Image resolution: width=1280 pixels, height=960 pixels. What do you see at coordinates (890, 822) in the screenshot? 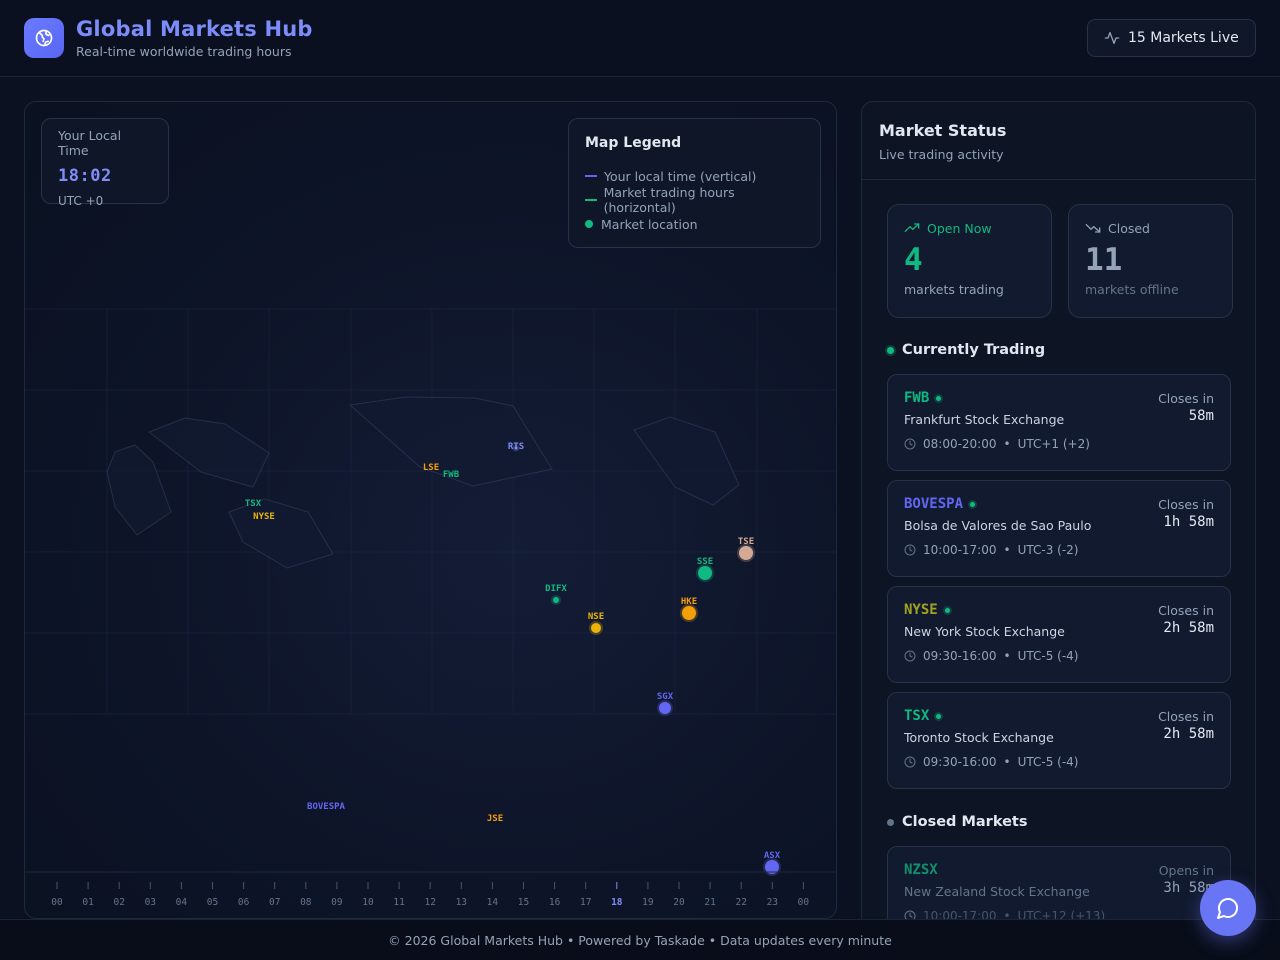
I see `closed-status-dot` at bounding box center [890, 822].